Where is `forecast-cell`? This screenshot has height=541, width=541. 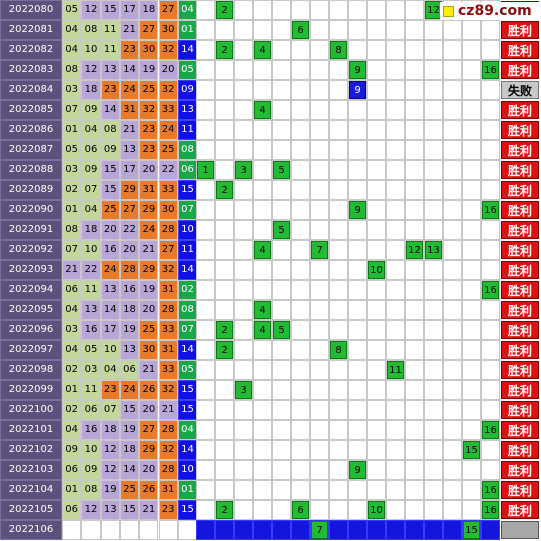 forecast-cell is located at coordinates (433, 530).